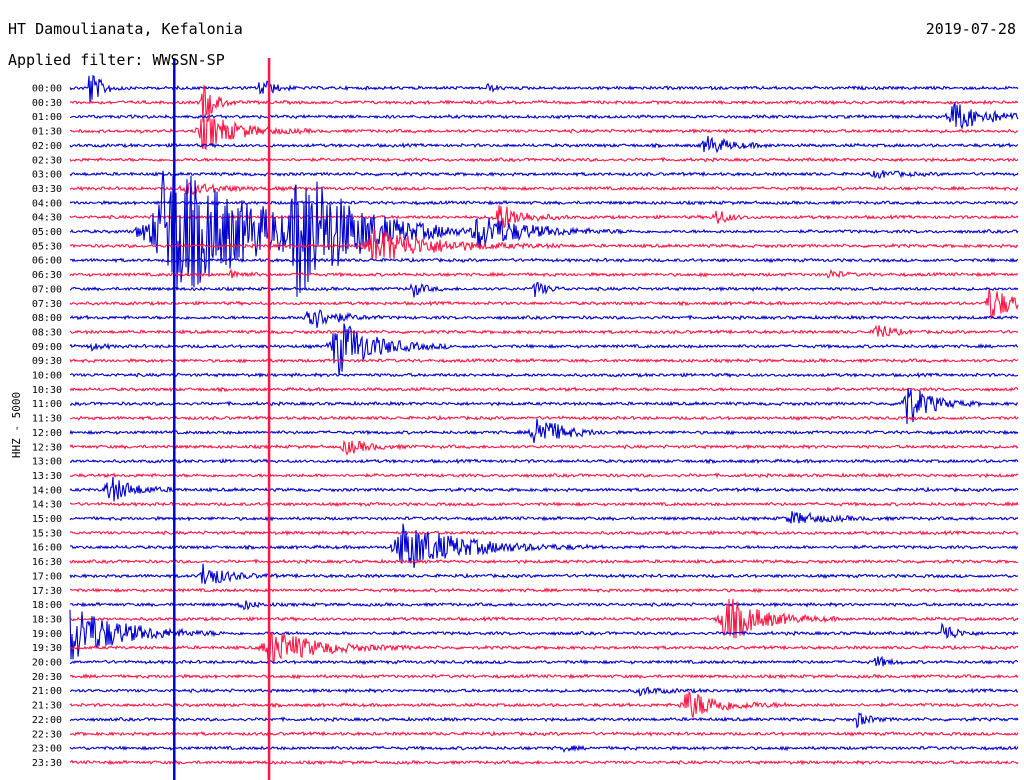 The width and height of the screenshot is (1024, 780). Describe the element at coordinates (47, 591) in the screenshot. I see `row-time-label: 17:30` at that location.